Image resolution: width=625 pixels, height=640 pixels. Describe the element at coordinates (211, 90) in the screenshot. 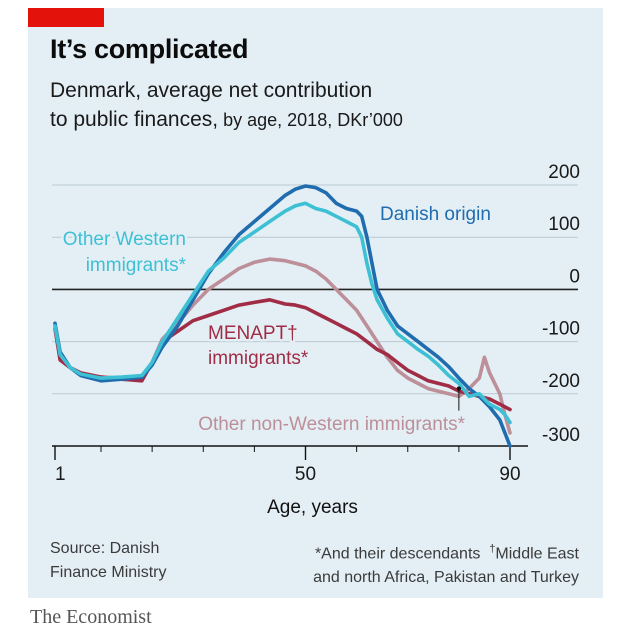

I see `subtitle-line-1: Denmark, average net contribution` at that location.